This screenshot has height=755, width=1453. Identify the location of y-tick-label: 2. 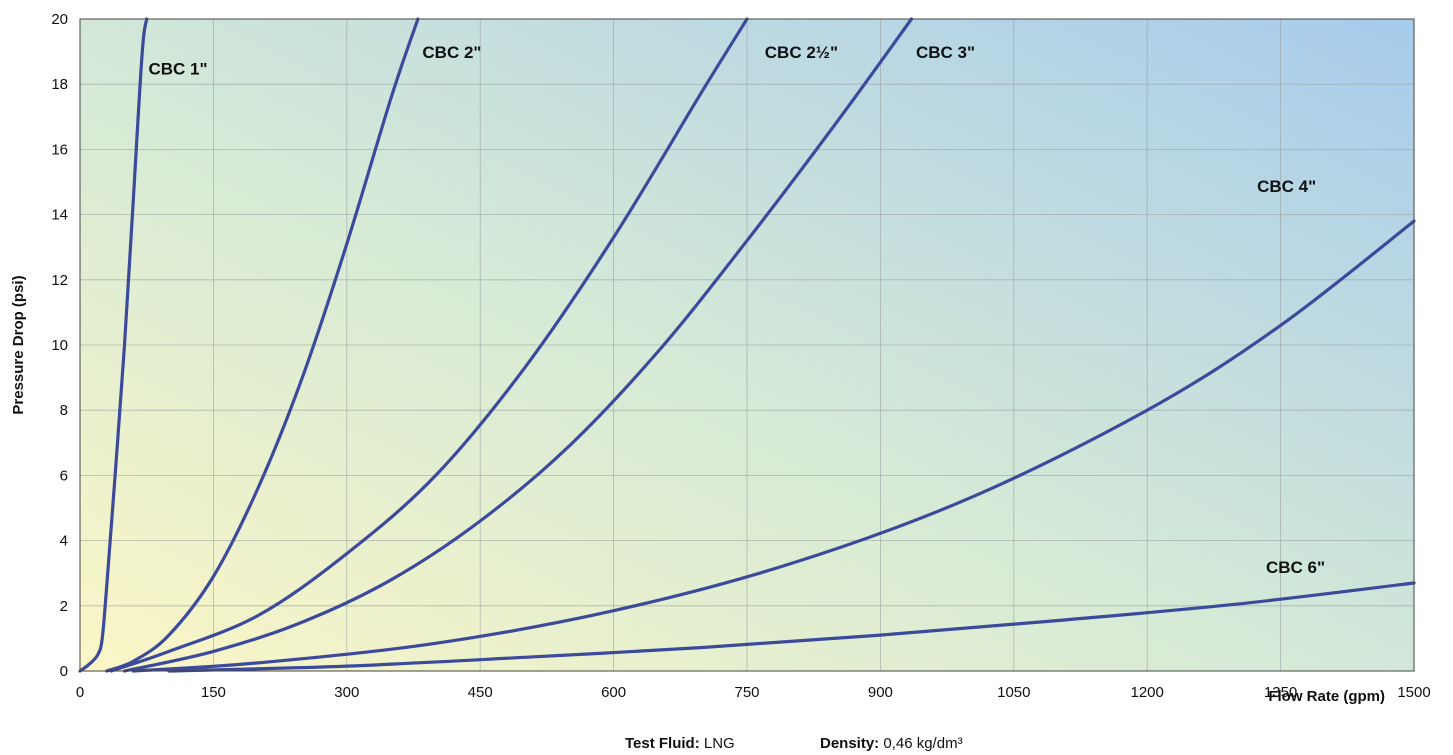
(64, 606).